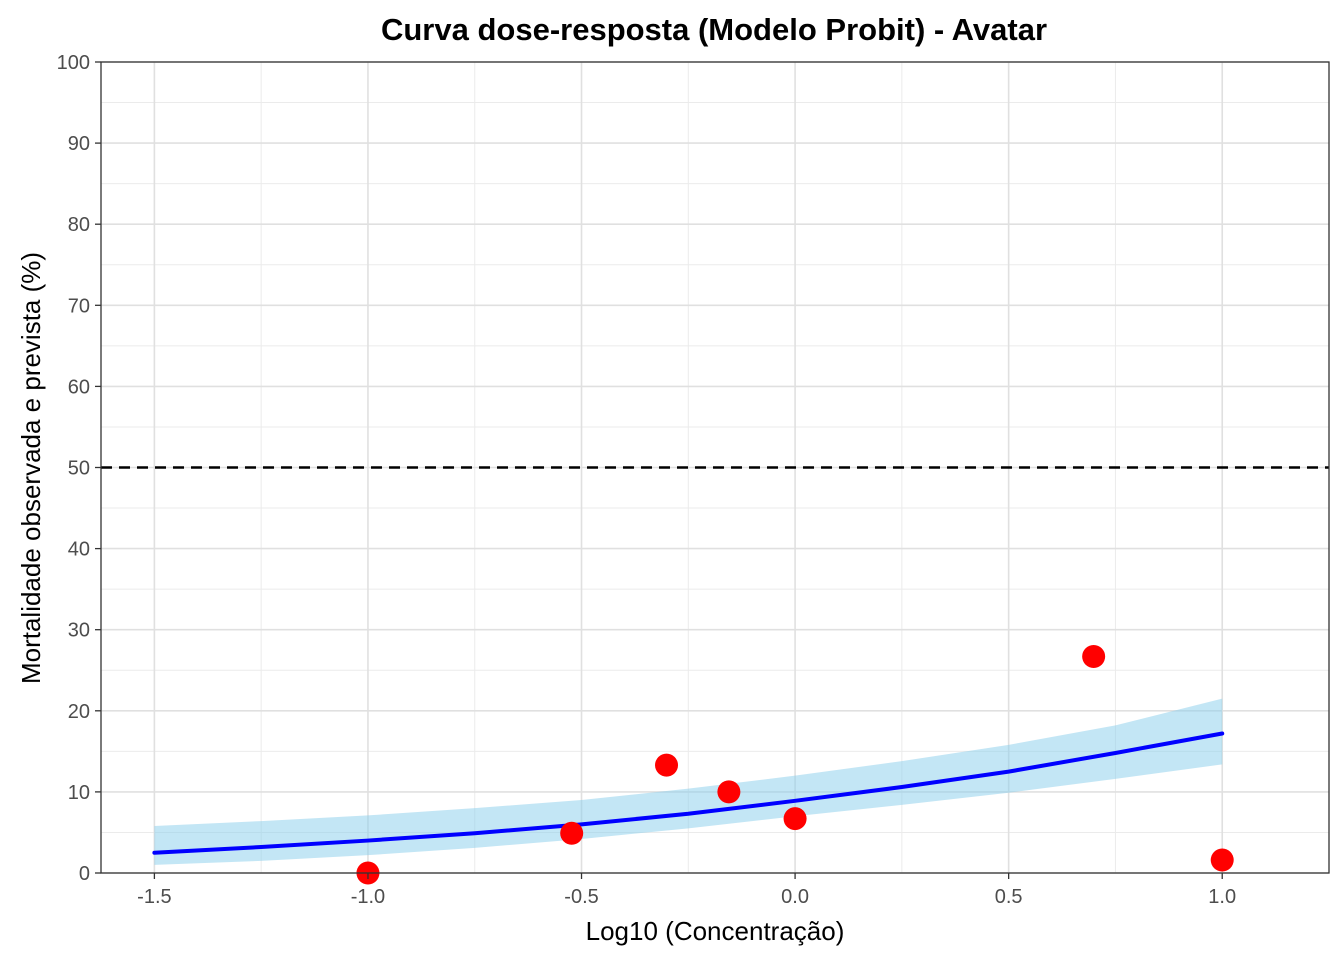 The height and width of the screenshot is (960, 1344). Describe the element at coordinates (686, 890) in the screenshot. I see `x-axis-ticks: -1.5 -1.0 -0.5 0.0 0.5 1.0` at that location.